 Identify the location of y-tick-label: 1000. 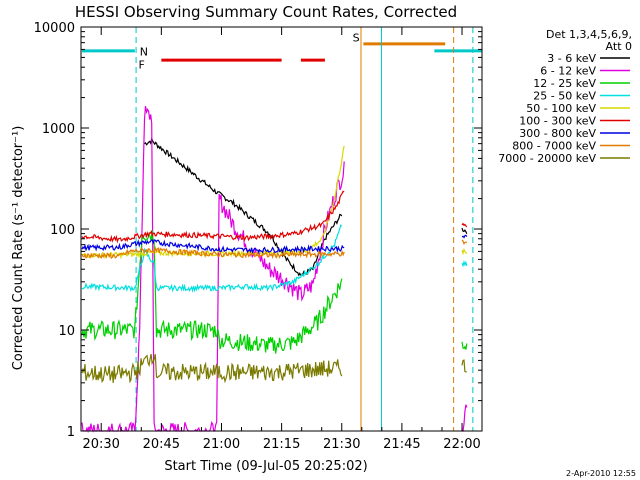
(58, 129).